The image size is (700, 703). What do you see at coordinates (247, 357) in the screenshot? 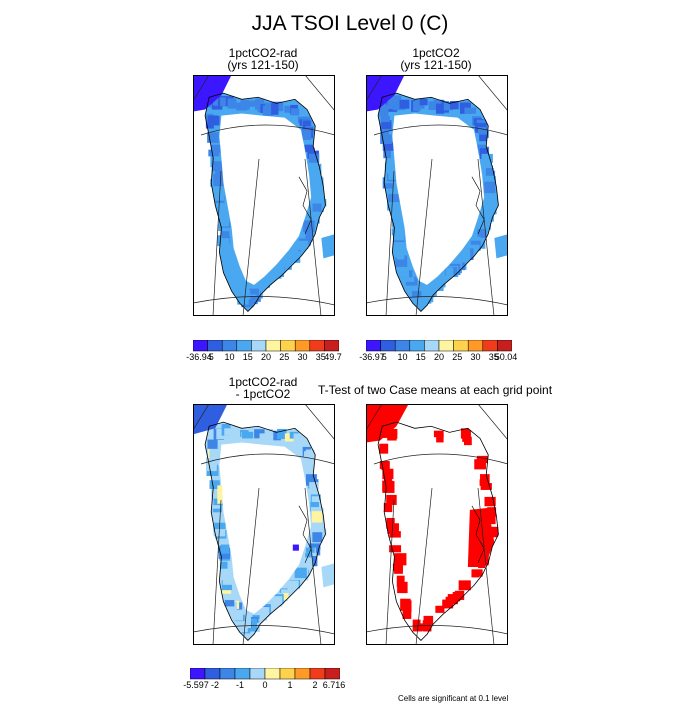
I see `colorbar-tick-label: 15` at bounding box center [247, 357].